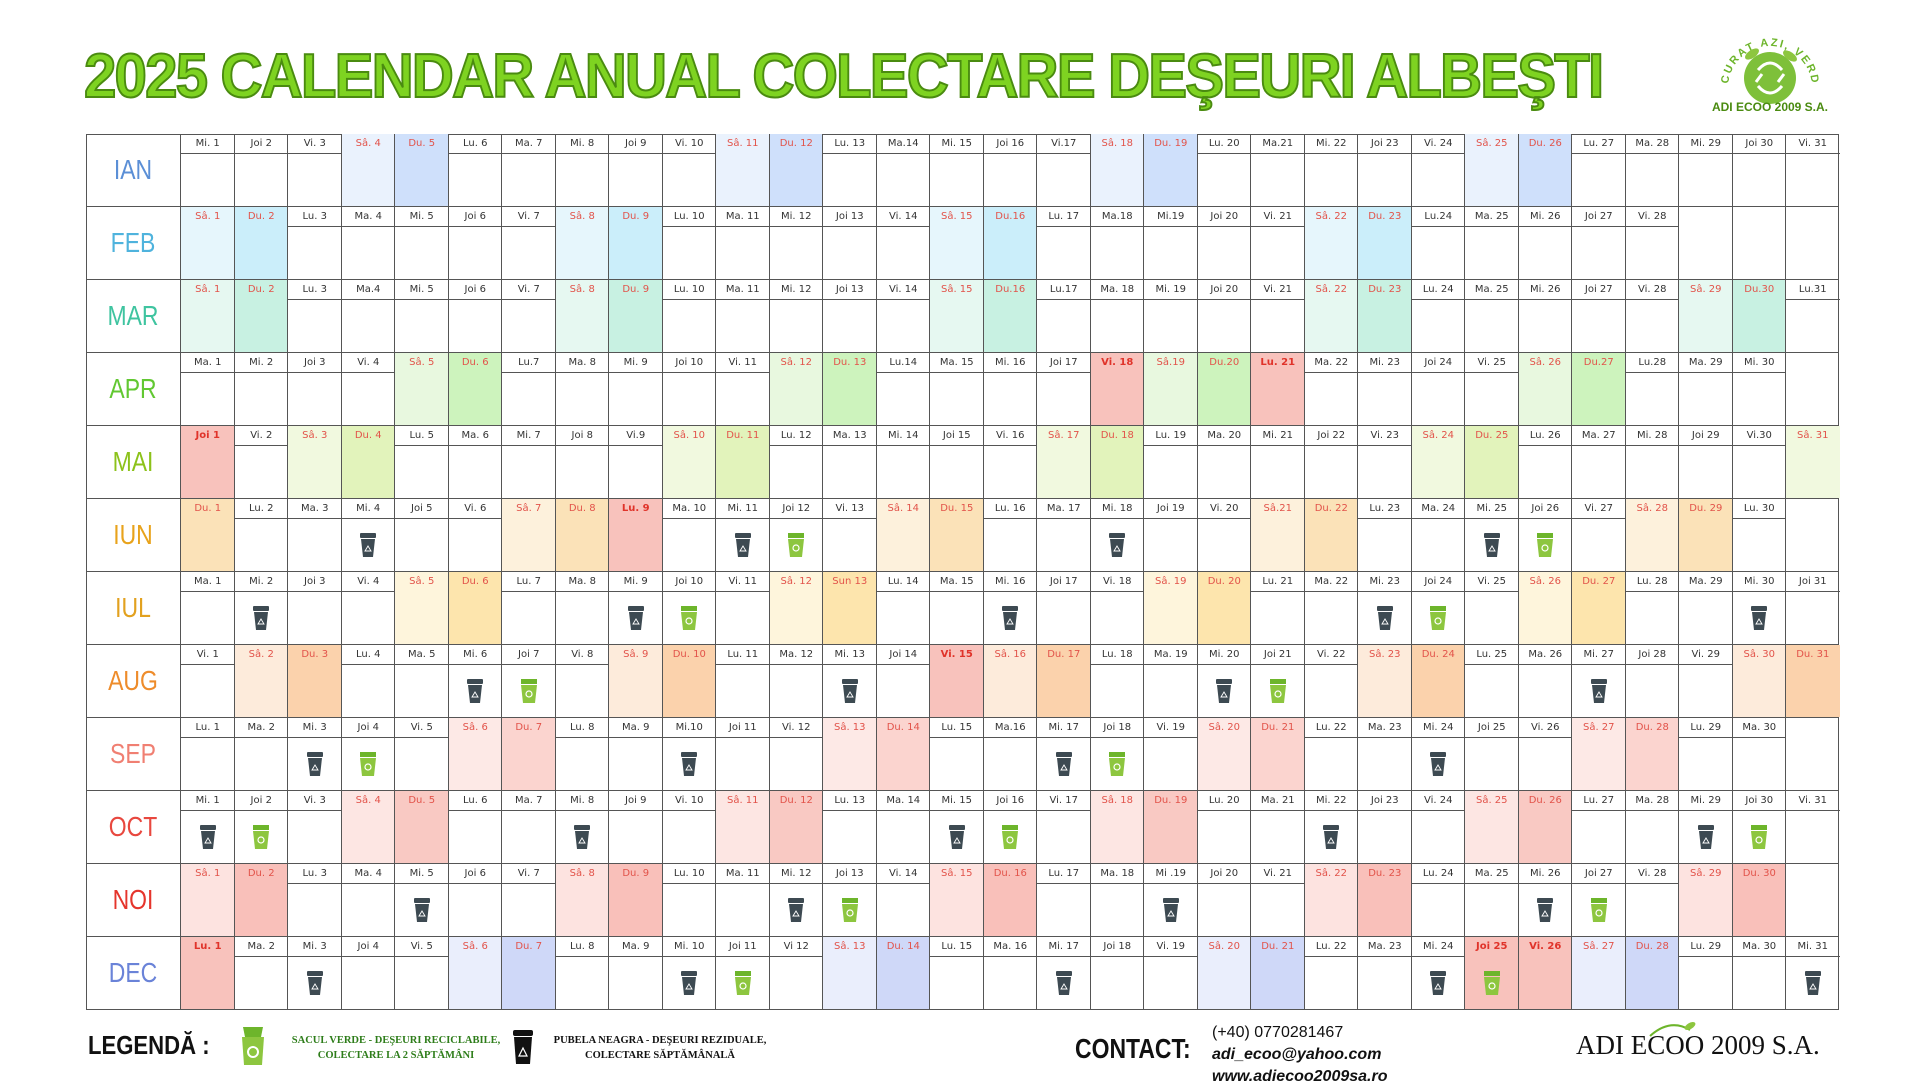 The width and height of the screenshot is (1920, 1086). Describe the element at coordinates (367, 973) in the screenshot. I see `day-cell: Joi 4` at that location.